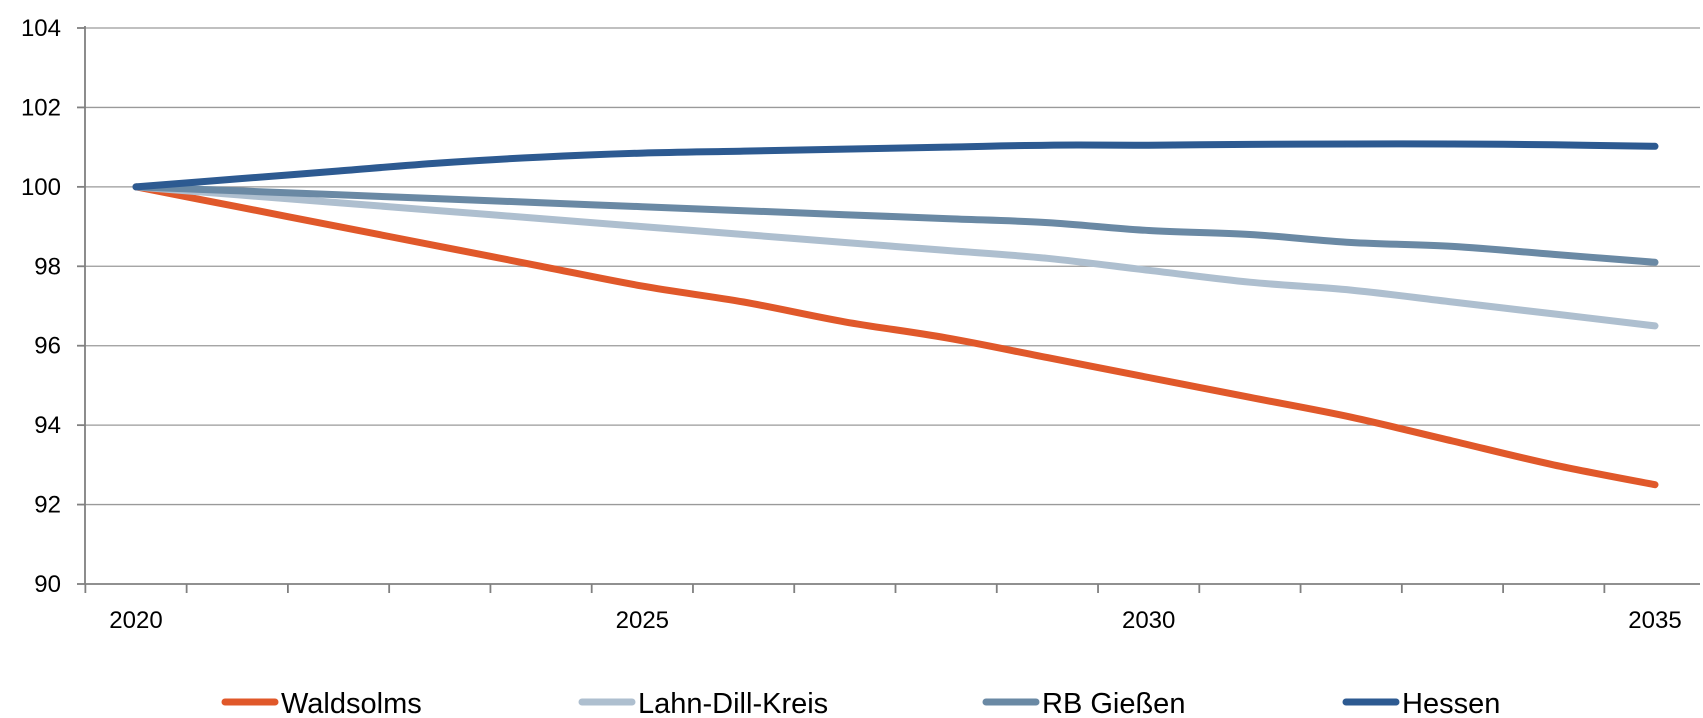  I want to click on legend-label-hessen: Hessen, so click(1451, 703).